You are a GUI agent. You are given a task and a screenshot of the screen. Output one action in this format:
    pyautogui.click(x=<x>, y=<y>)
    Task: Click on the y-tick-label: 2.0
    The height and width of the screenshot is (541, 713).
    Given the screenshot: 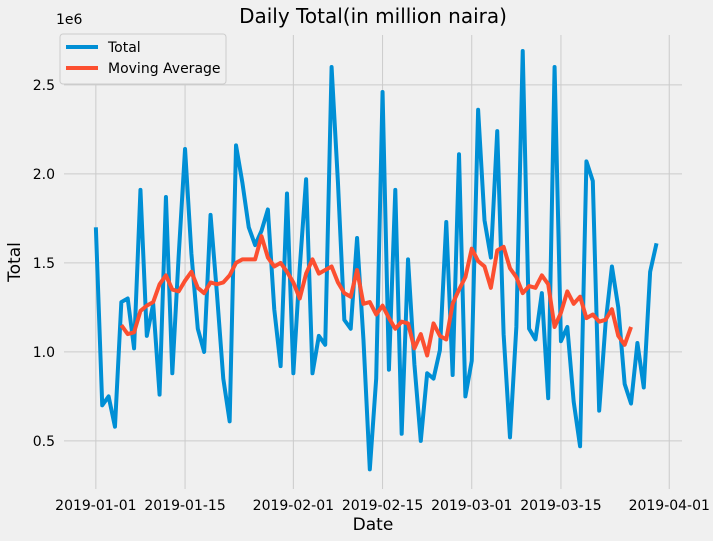 What is the action you would take?
    pyautogui.click(x=44, y=175)
    